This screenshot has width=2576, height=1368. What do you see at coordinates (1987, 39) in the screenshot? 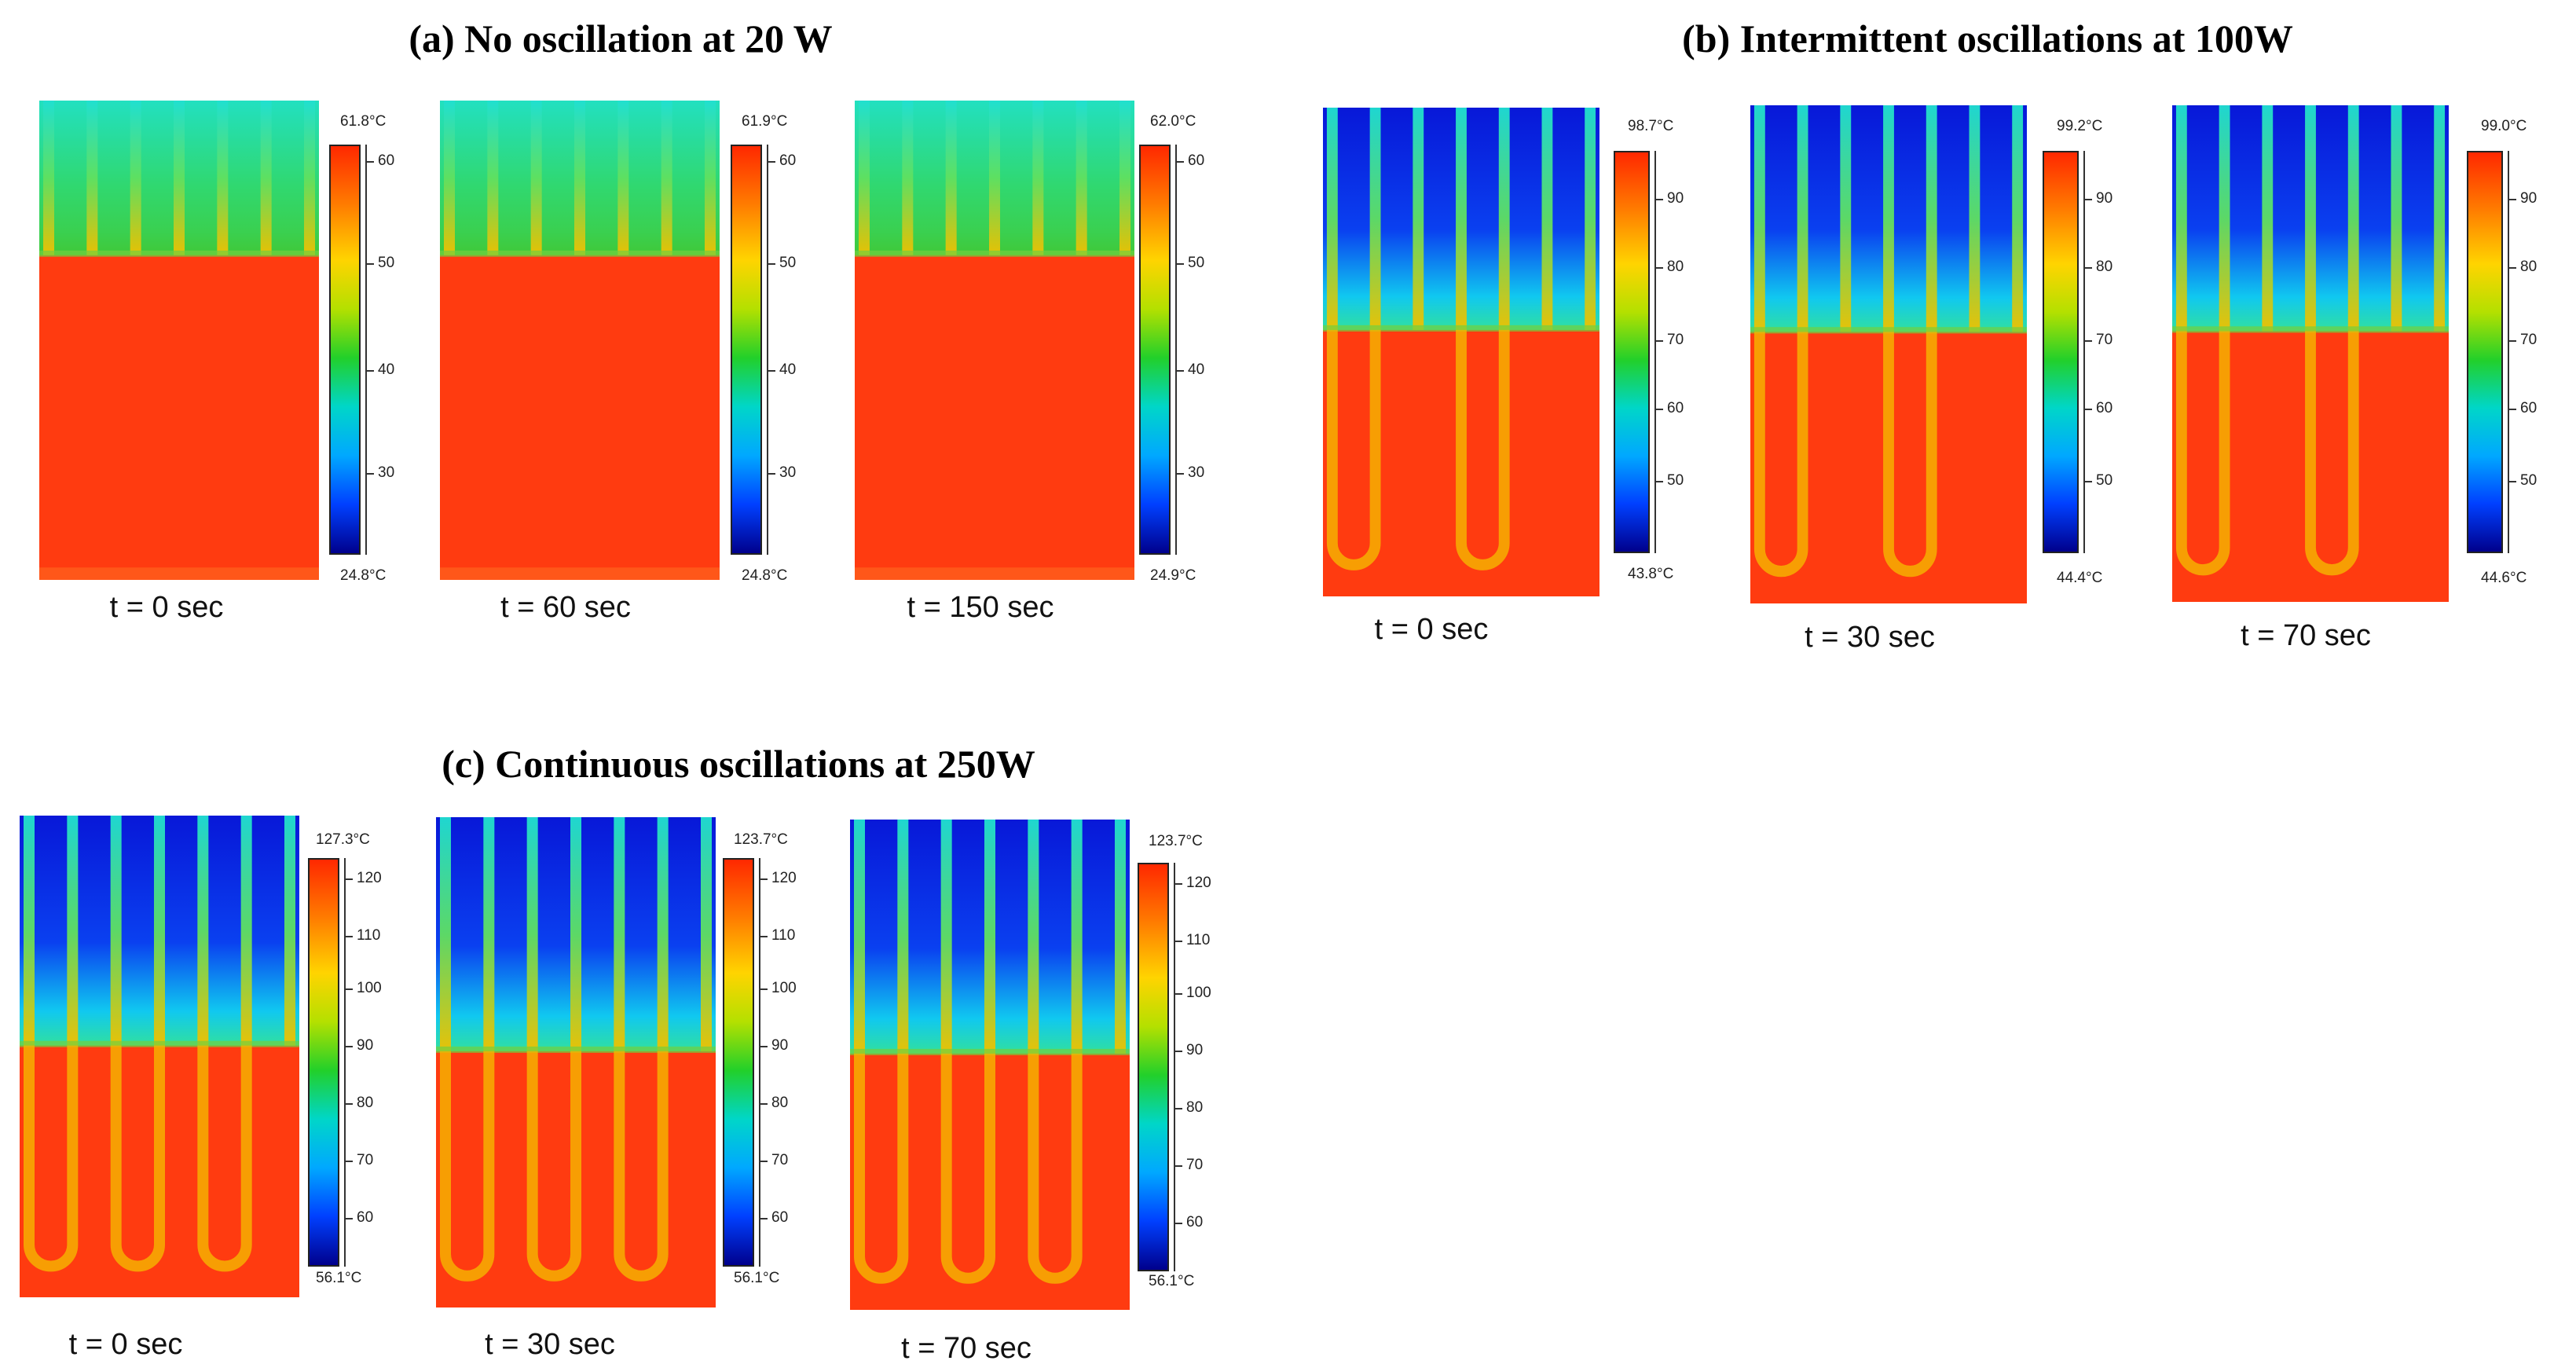
I see `panel-b-title: (b) Intermittent oscillations at 100W` at bounding box center [1987, 39].